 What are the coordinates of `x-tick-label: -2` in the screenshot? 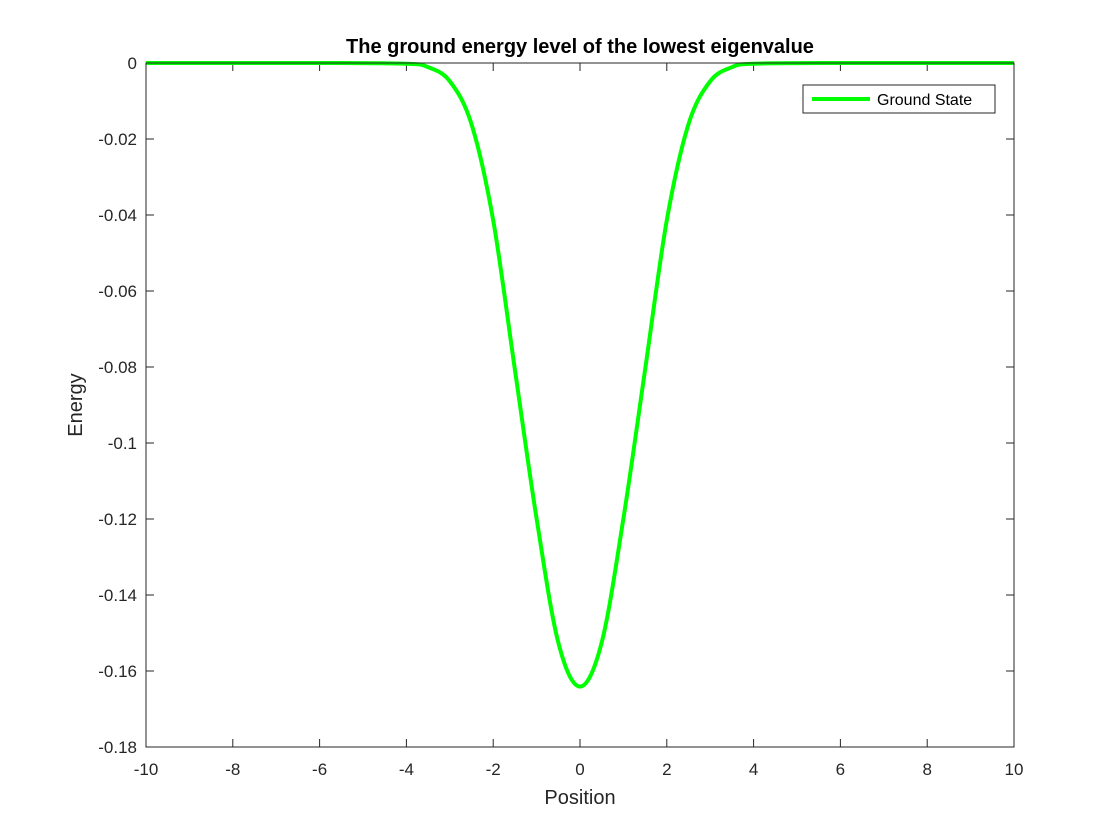 It's located at (493, 769).